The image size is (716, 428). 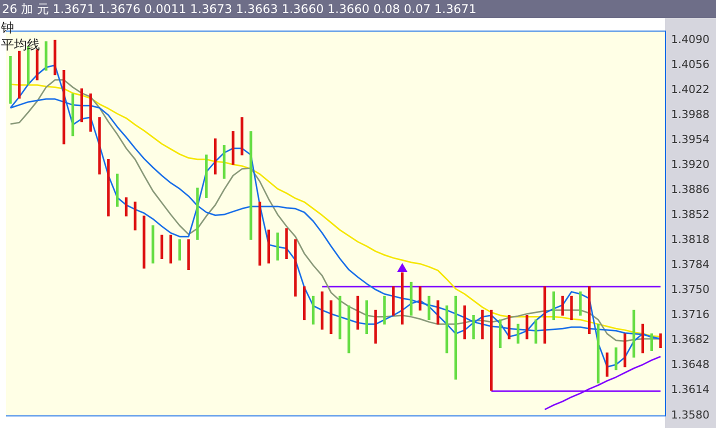 What do you see at coordinates (690, 389) in the screenshot?
I see `y-tick-label: 1.3614` at bounding box center [690, 389].